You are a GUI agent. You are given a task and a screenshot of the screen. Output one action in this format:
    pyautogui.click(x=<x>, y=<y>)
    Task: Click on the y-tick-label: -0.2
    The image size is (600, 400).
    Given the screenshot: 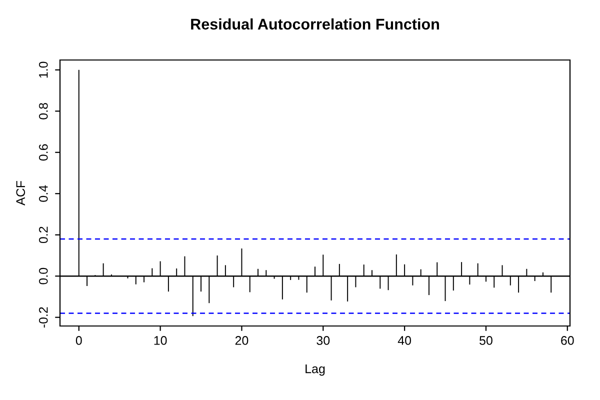 What is the action you would take?
    pyautogui.click(x=43, y=317)
    